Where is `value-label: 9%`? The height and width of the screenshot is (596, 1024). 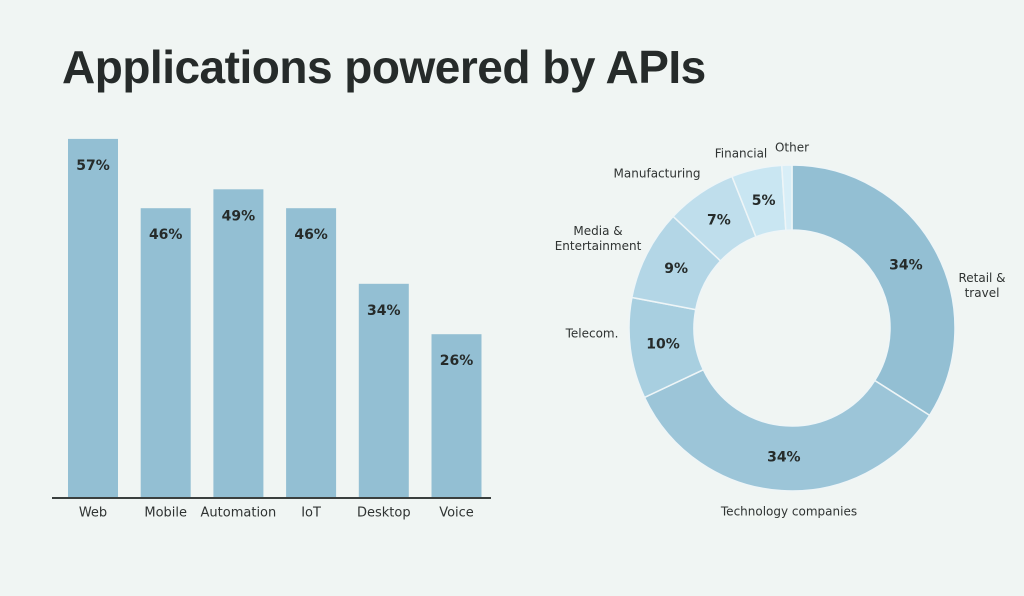 value-label: 9% is located at coordinates (676, 269).